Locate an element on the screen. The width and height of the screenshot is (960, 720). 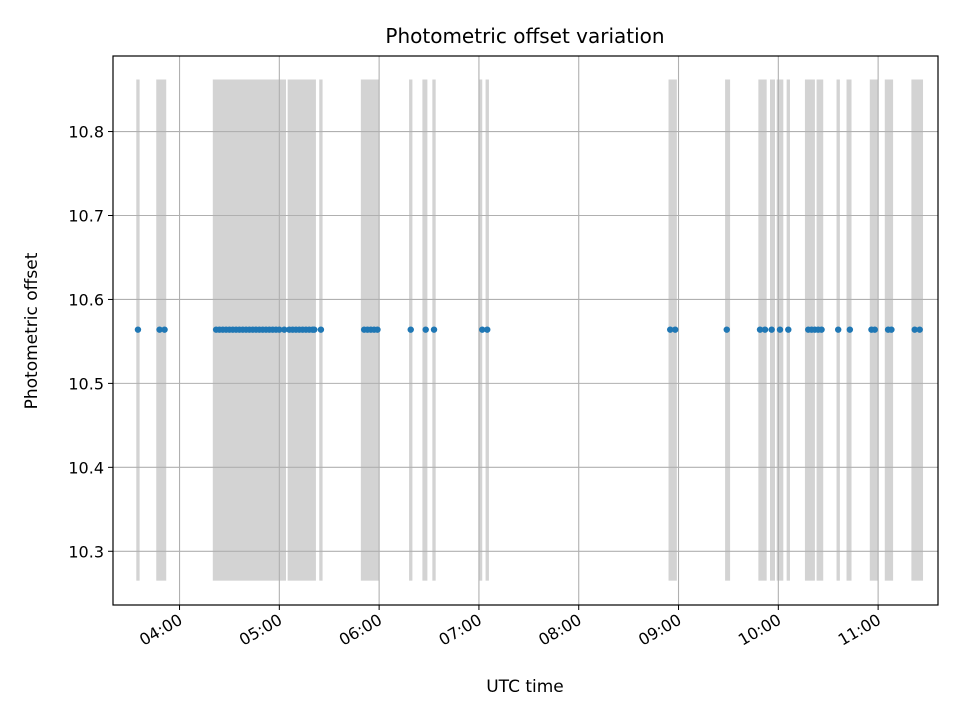
chart-title: Photometric offset variation is located at coordinates (524, 36).